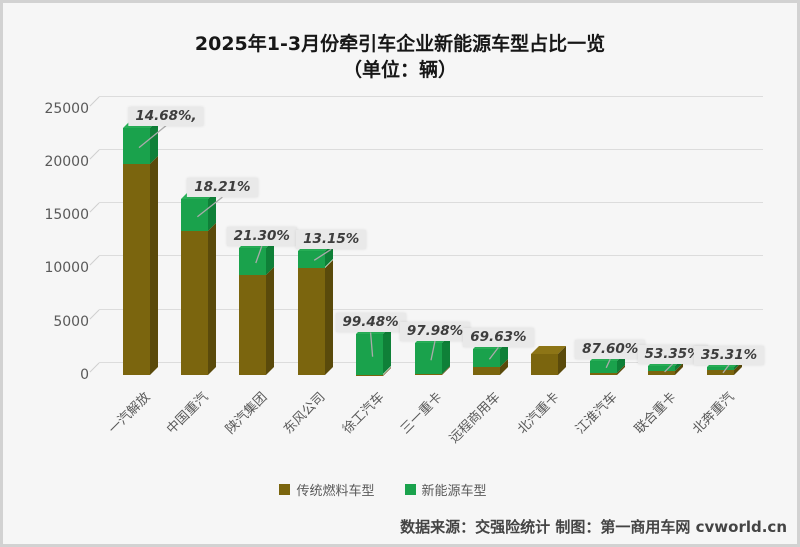 Image resolution: width=800 pixels, height=547 pixels. Describe the element at coordinates (435, 332) in the screenshot. I see `percent-label: 97.98%` at that location.